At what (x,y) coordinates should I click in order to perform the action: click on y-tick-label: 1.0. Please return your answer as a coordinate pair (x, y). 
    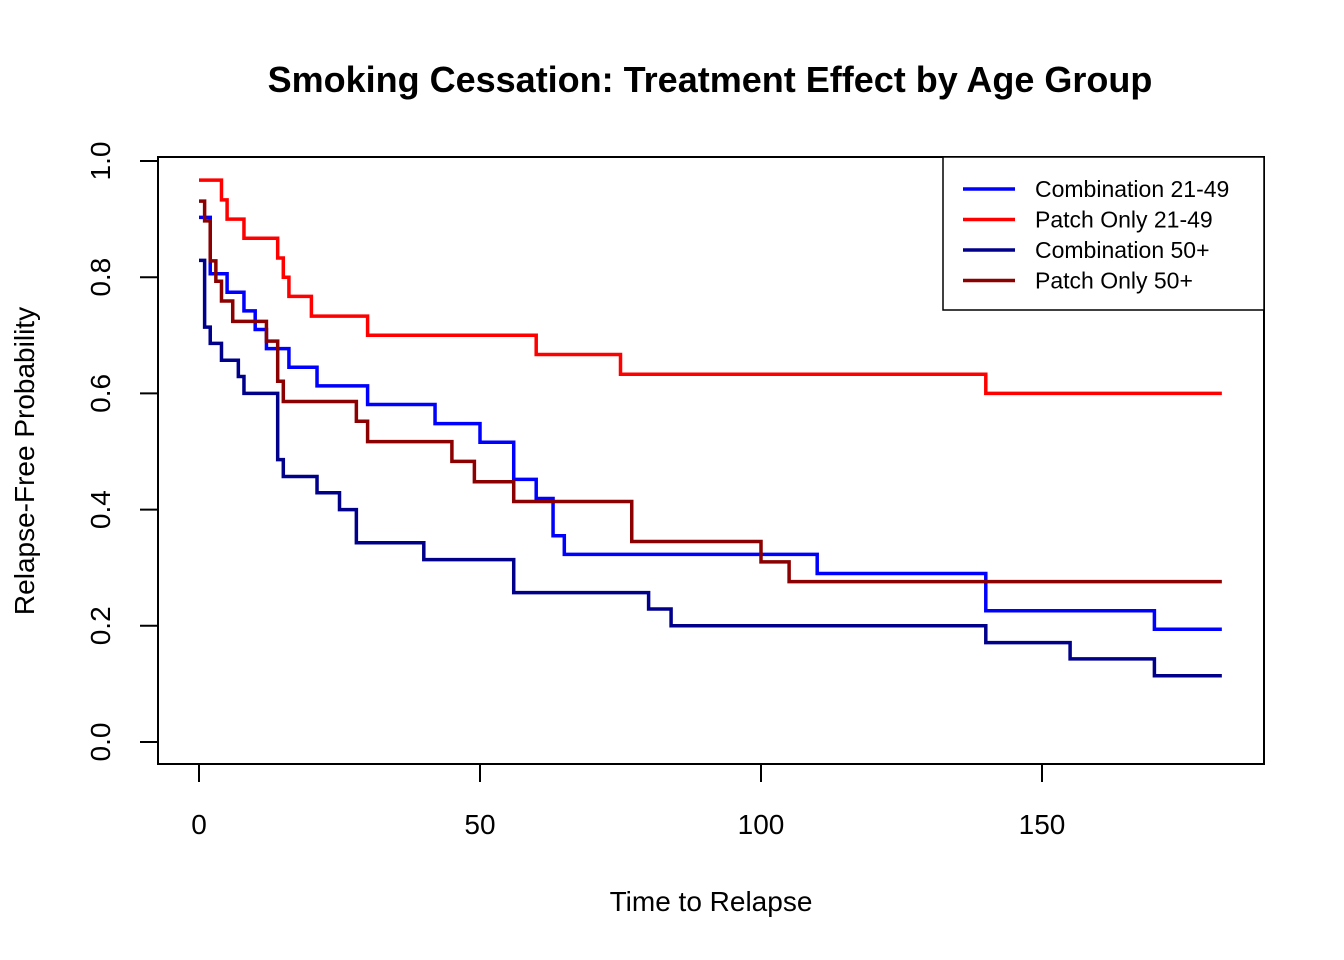
    Looking at the image, I should click on (100, 161).